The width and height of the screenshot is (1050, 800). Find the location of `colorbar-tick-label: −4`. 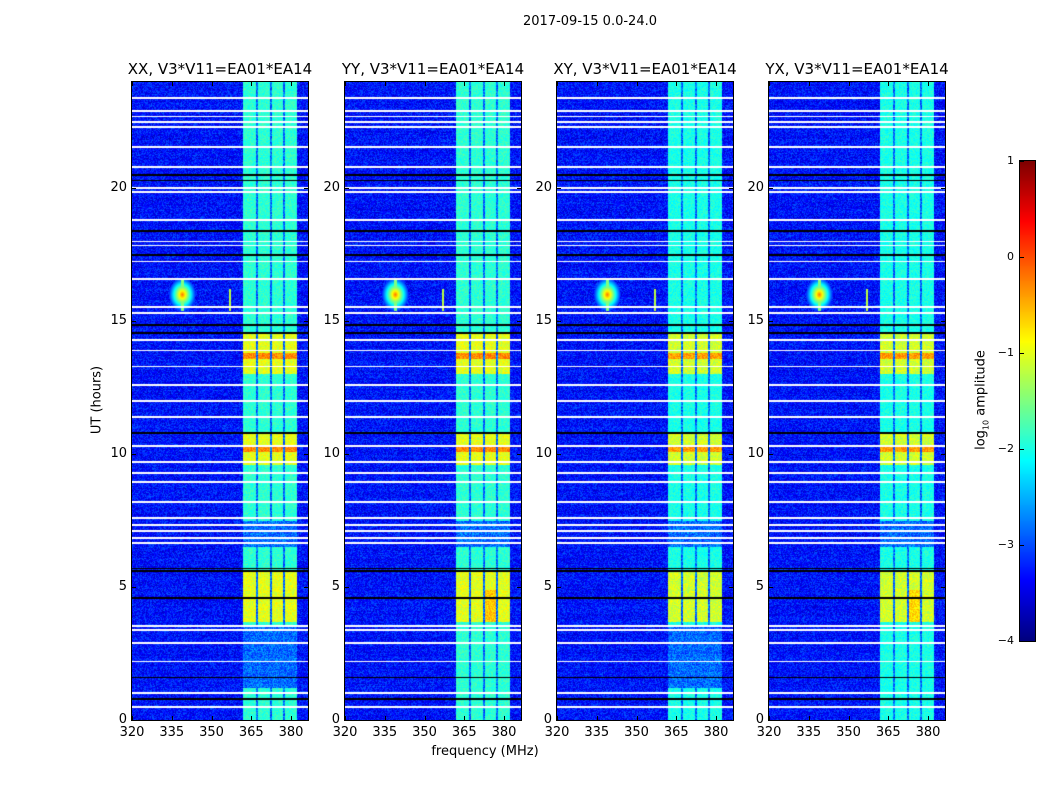

colorbar-tick-label: −4 is located at coordinates (1005, 640).